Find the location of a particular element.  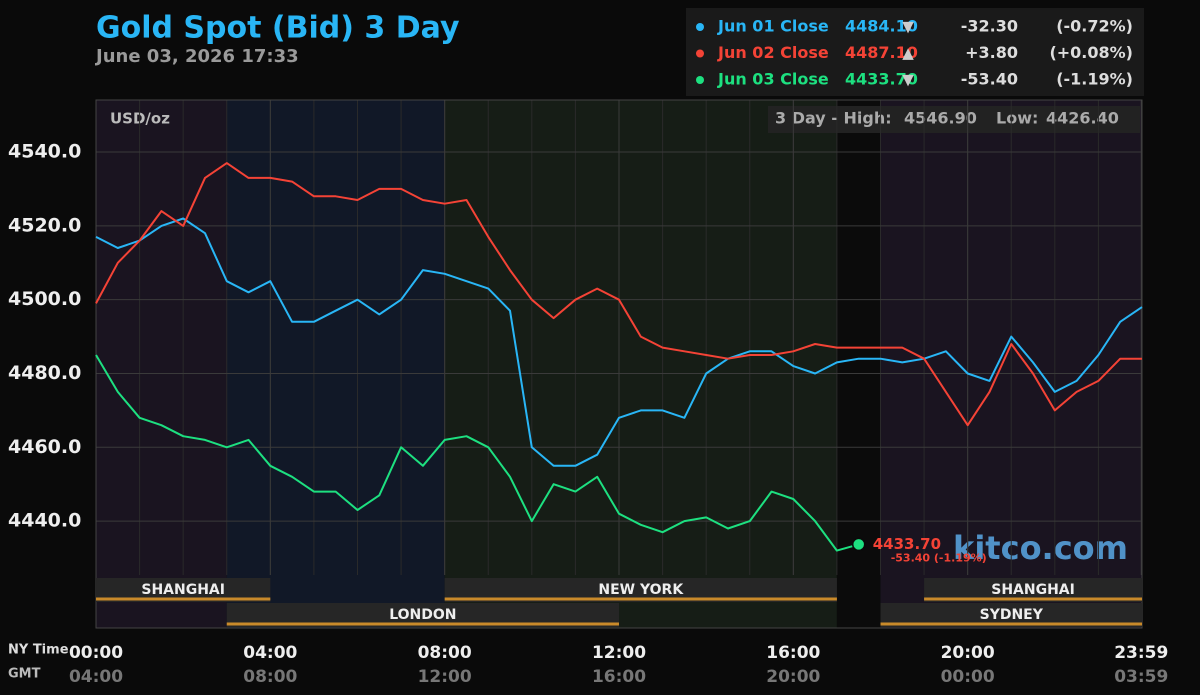

range-low: 4426.40 is located at coordinates (1082, 118).